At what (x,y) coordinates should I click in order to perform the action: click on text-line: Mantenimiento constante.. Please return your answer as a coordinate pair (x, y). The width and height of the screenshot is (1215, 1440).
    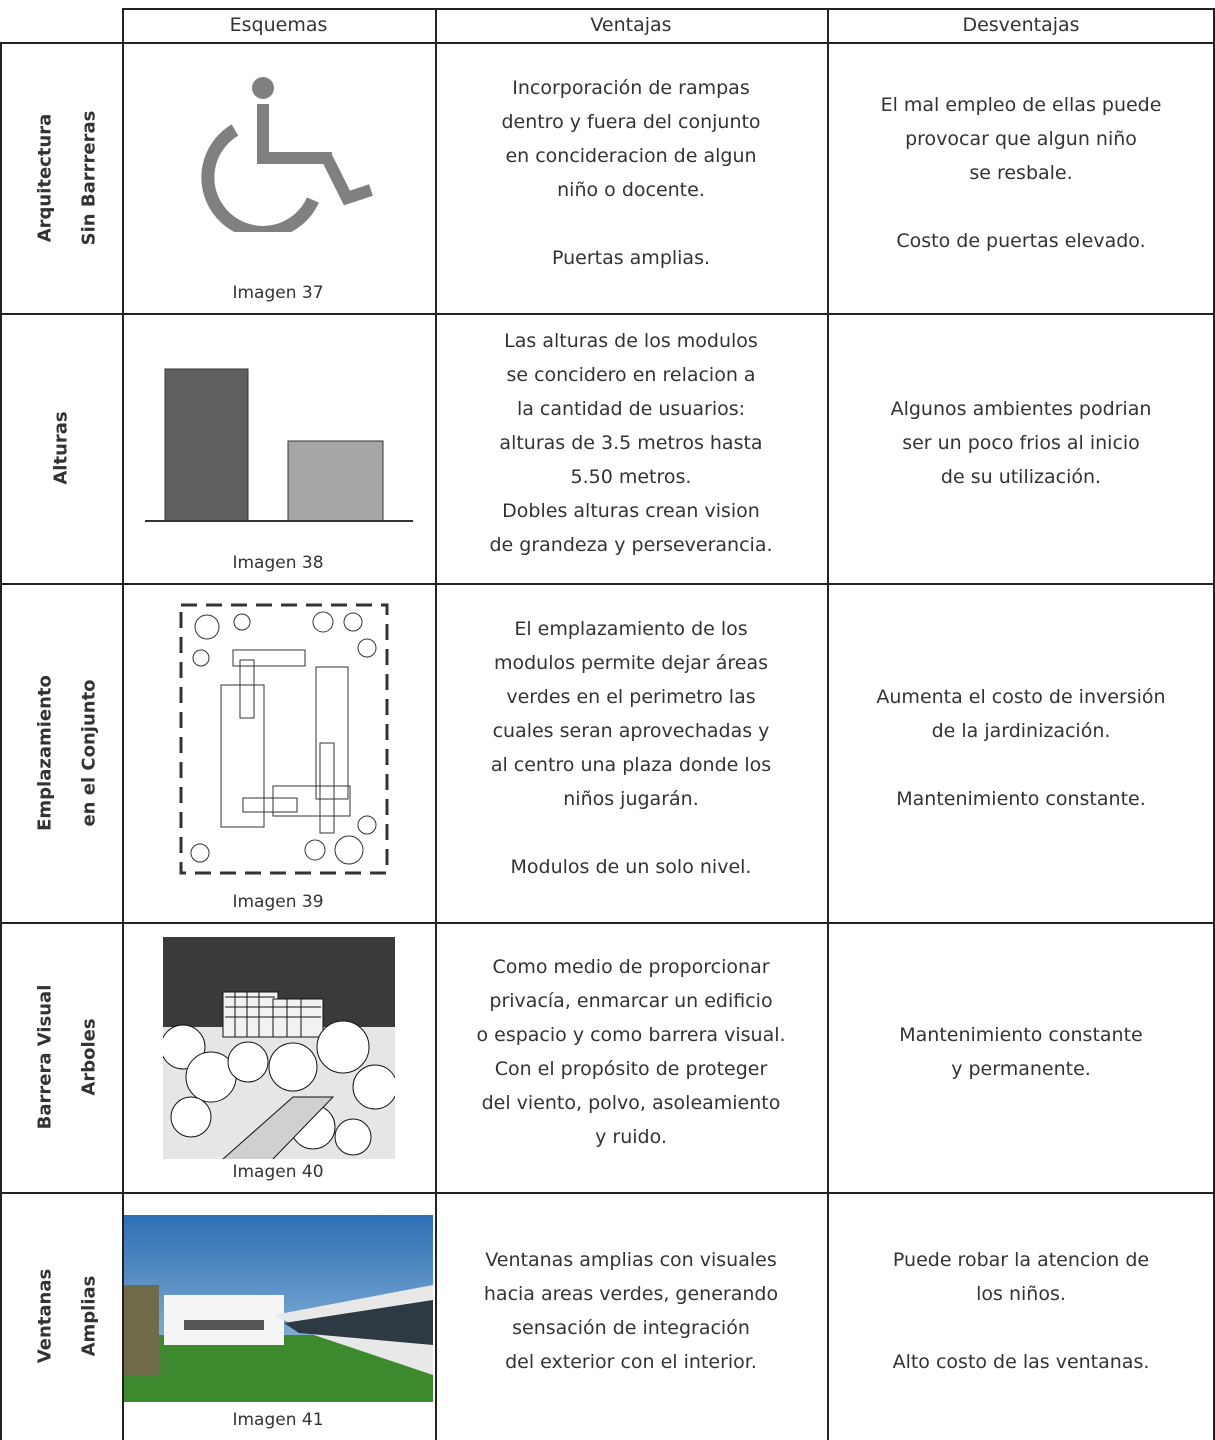
    Looking at the image, I should click on (1021, 798).